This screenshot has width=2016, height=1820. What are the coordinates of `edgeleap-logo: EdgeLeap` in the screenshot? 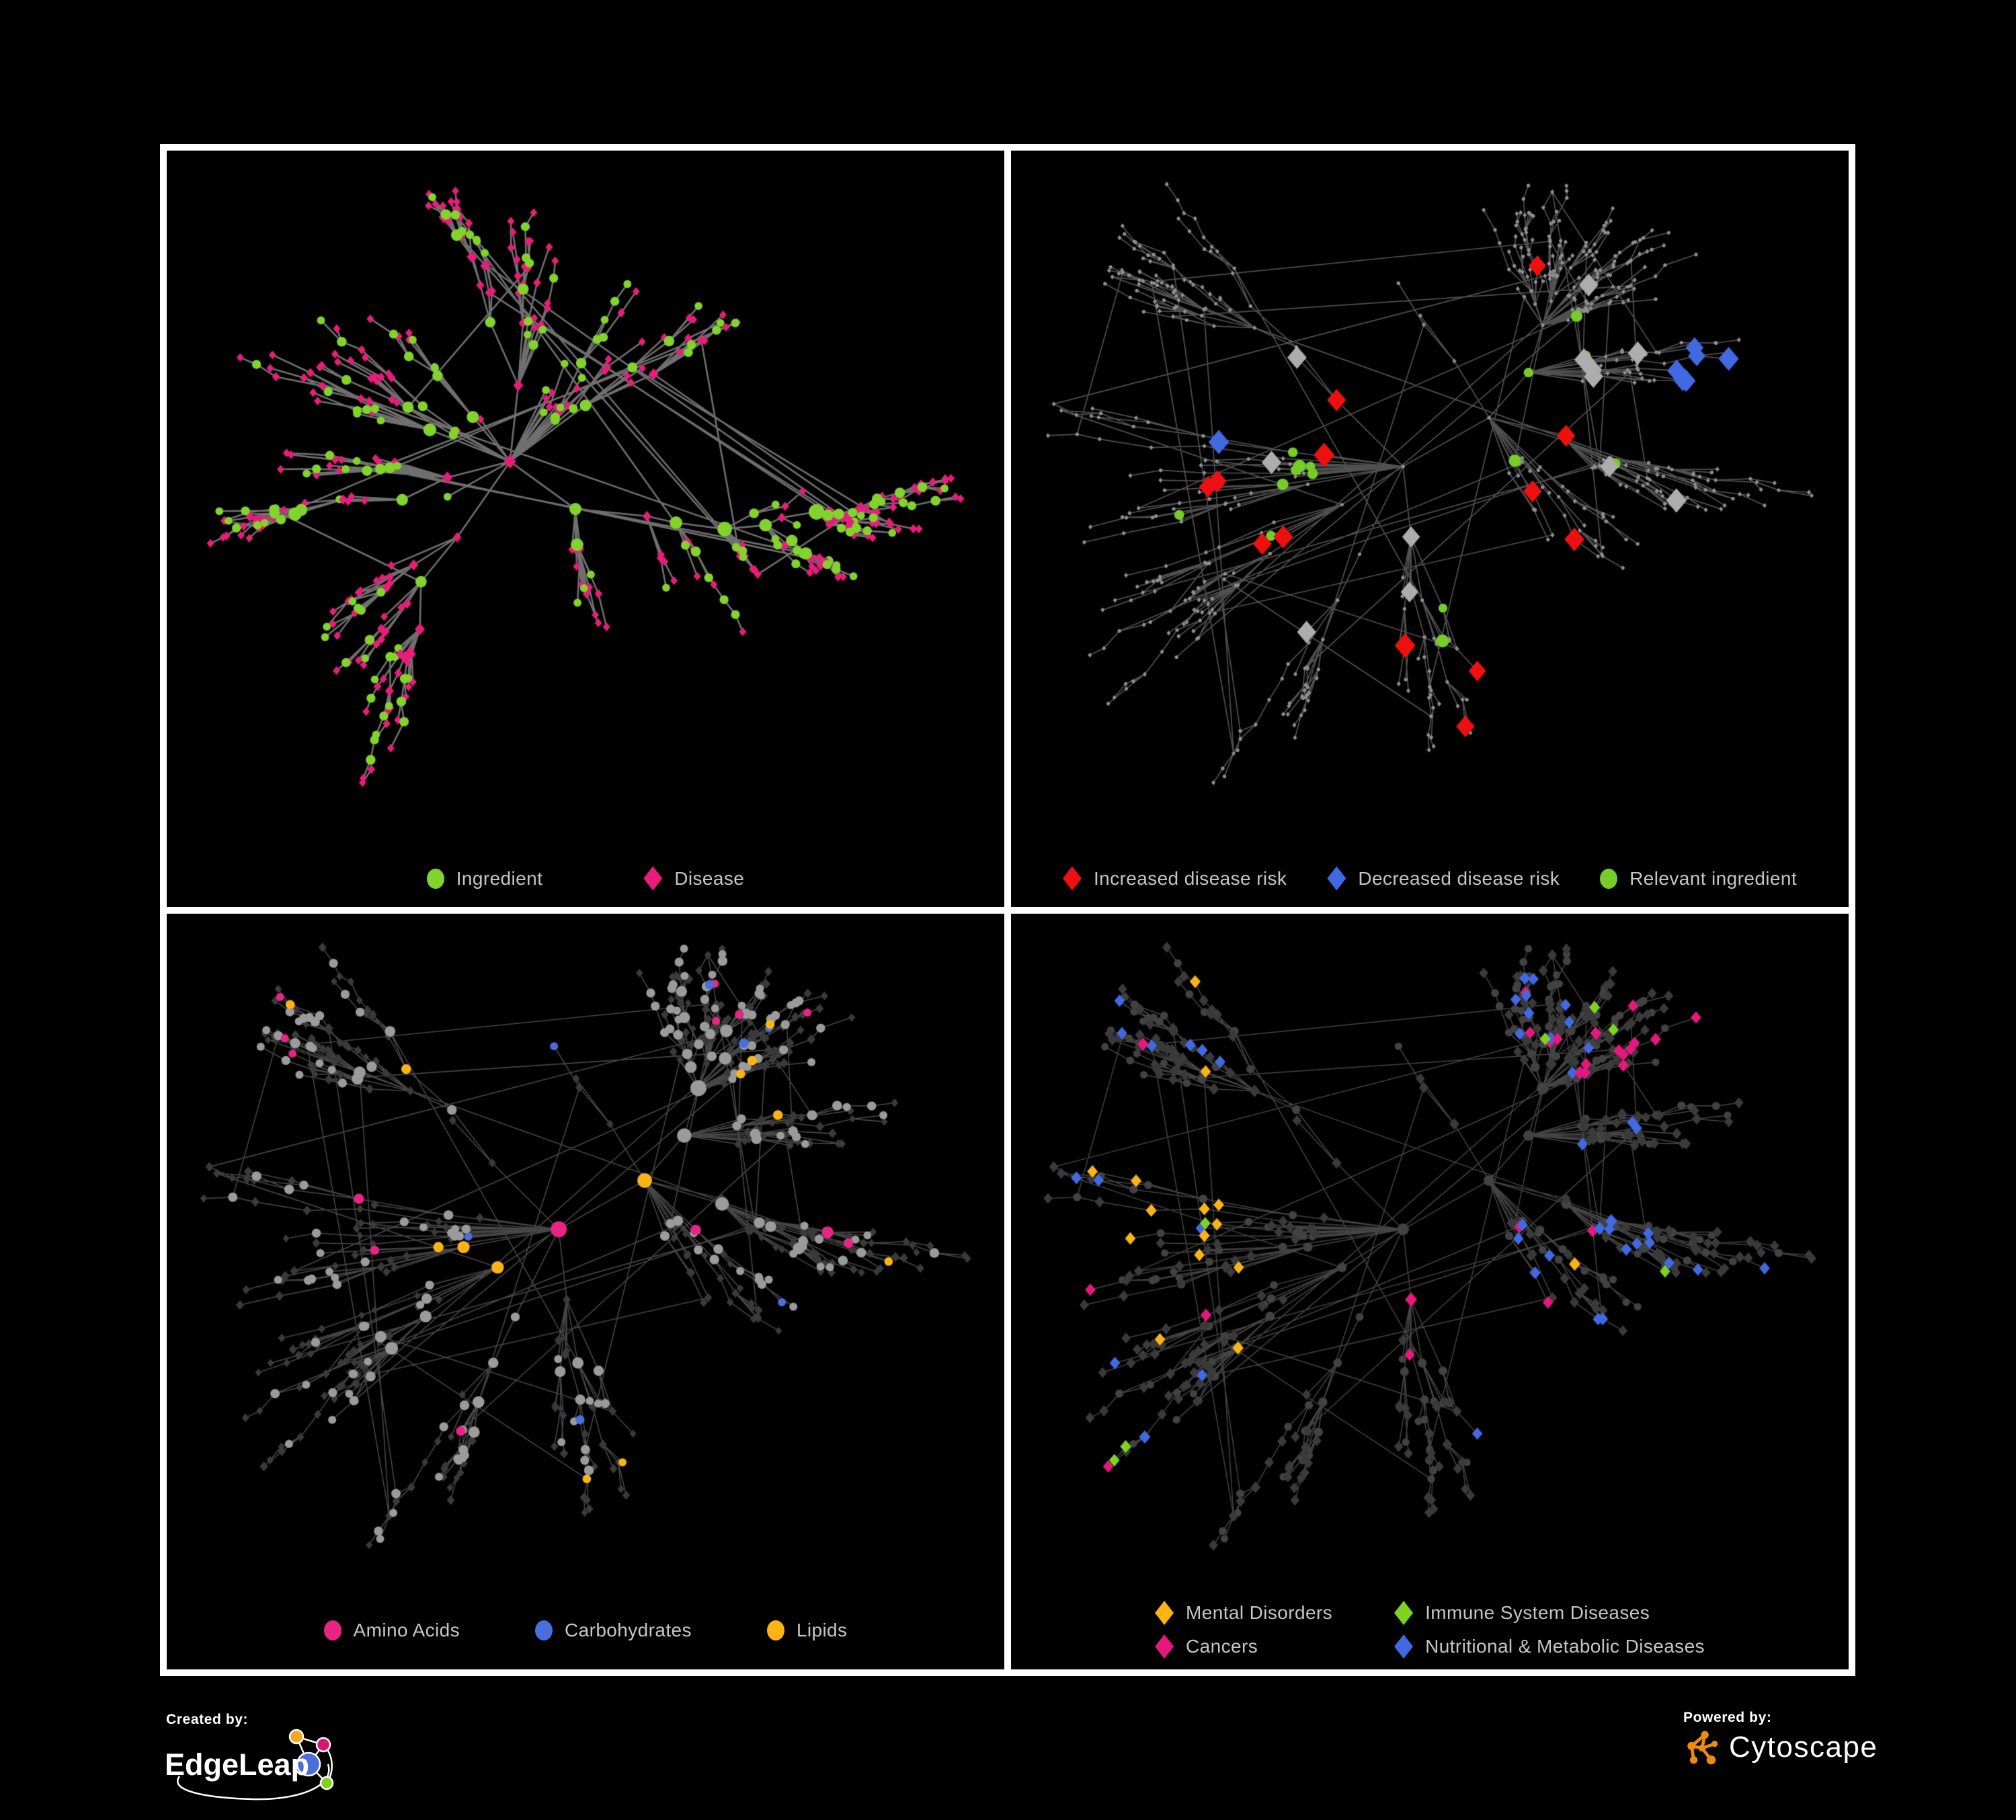 It's located at (249, 1765).